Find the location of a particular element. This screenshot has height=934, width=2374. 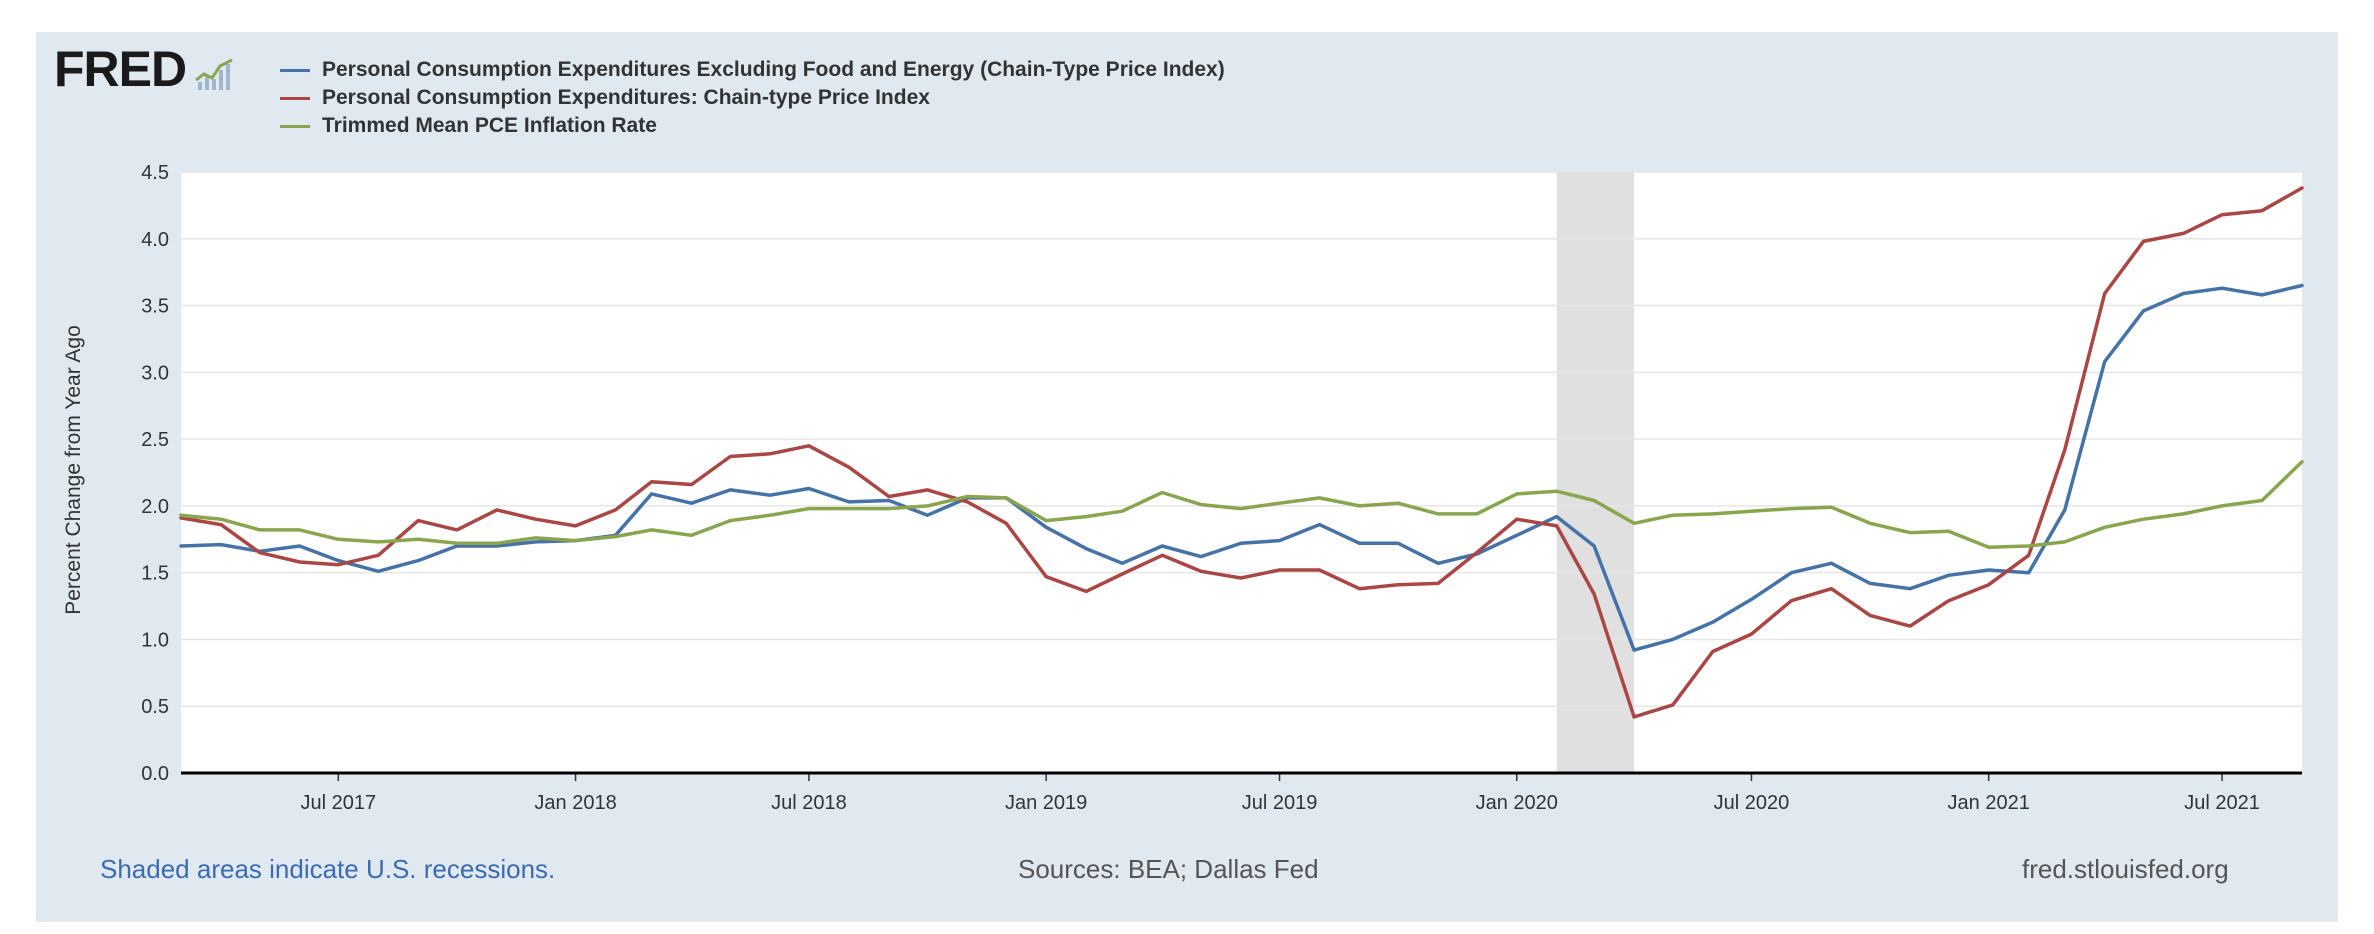

series-line is located at coordinates (1241, 505).